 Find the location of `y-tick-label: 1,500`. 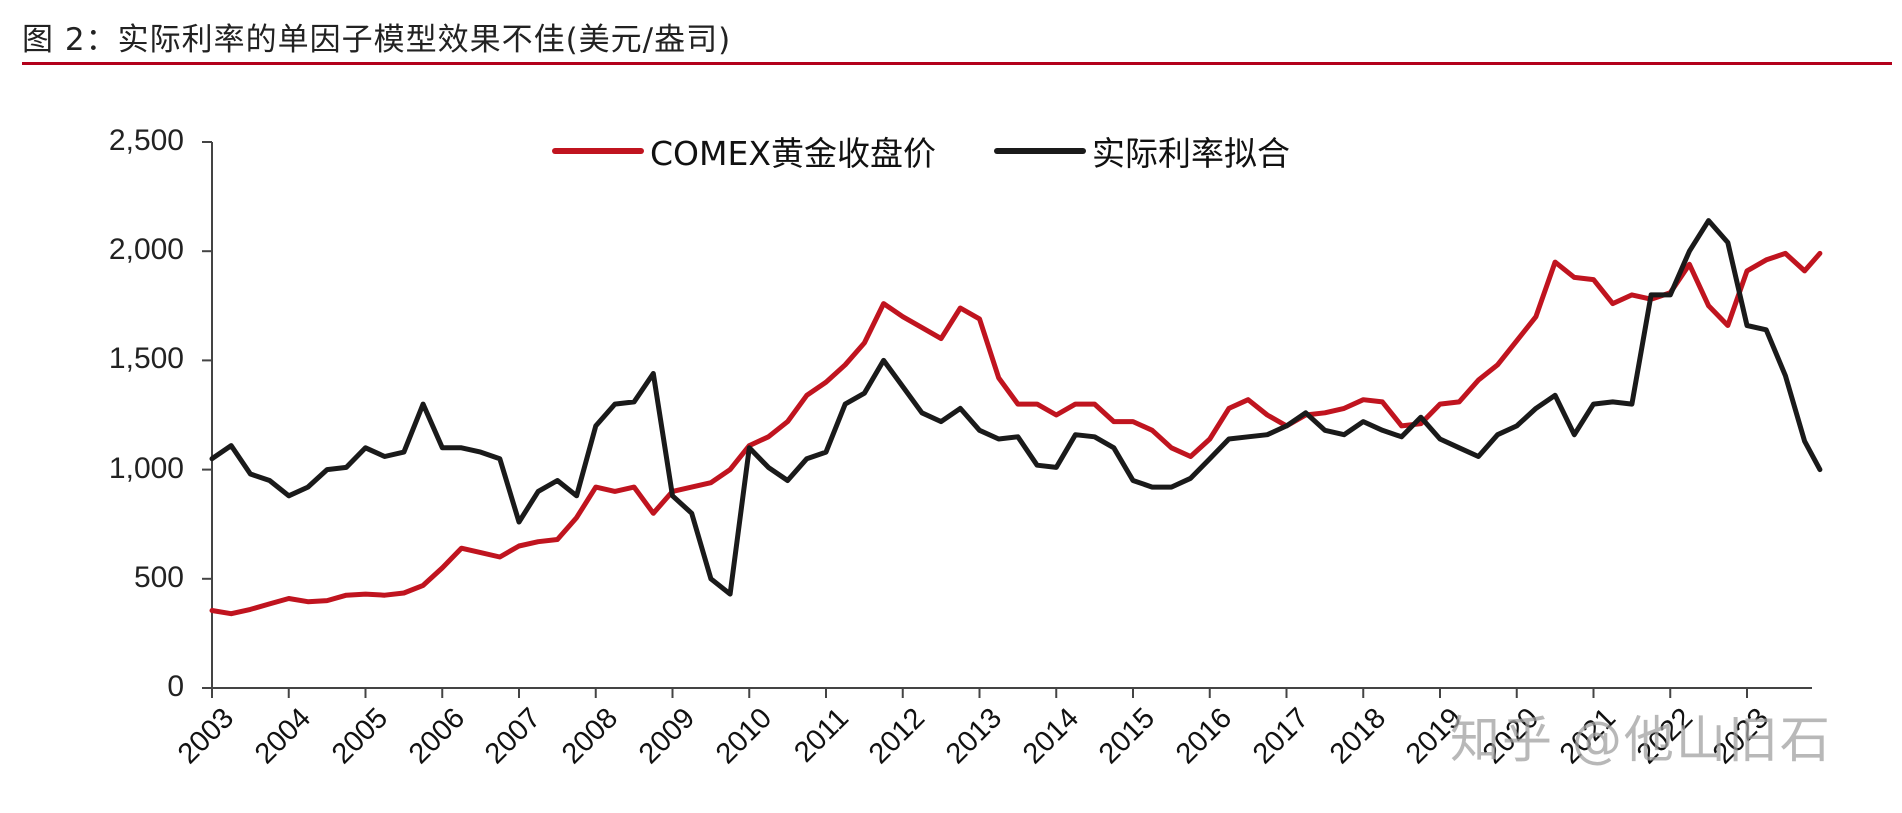

y-tick-label: 1,500 is located at coordinates (146, 359).